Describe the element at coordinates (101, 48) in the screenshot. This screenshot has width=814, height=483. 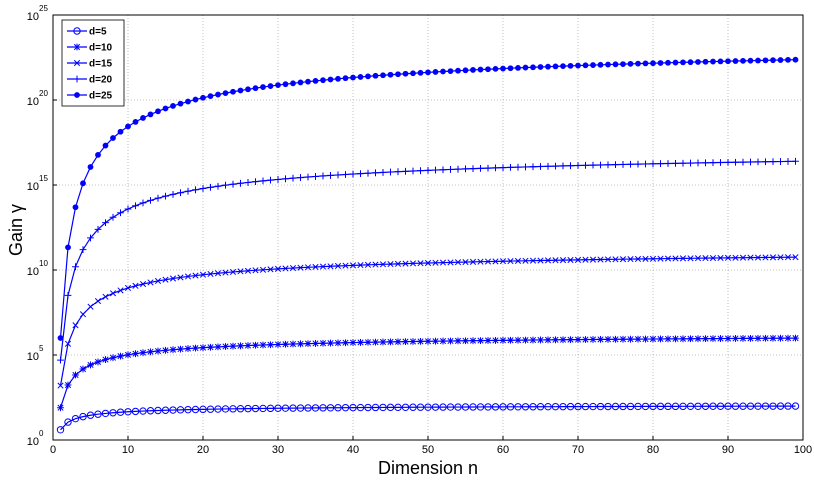
I see `legend-label: d=10` at that location.